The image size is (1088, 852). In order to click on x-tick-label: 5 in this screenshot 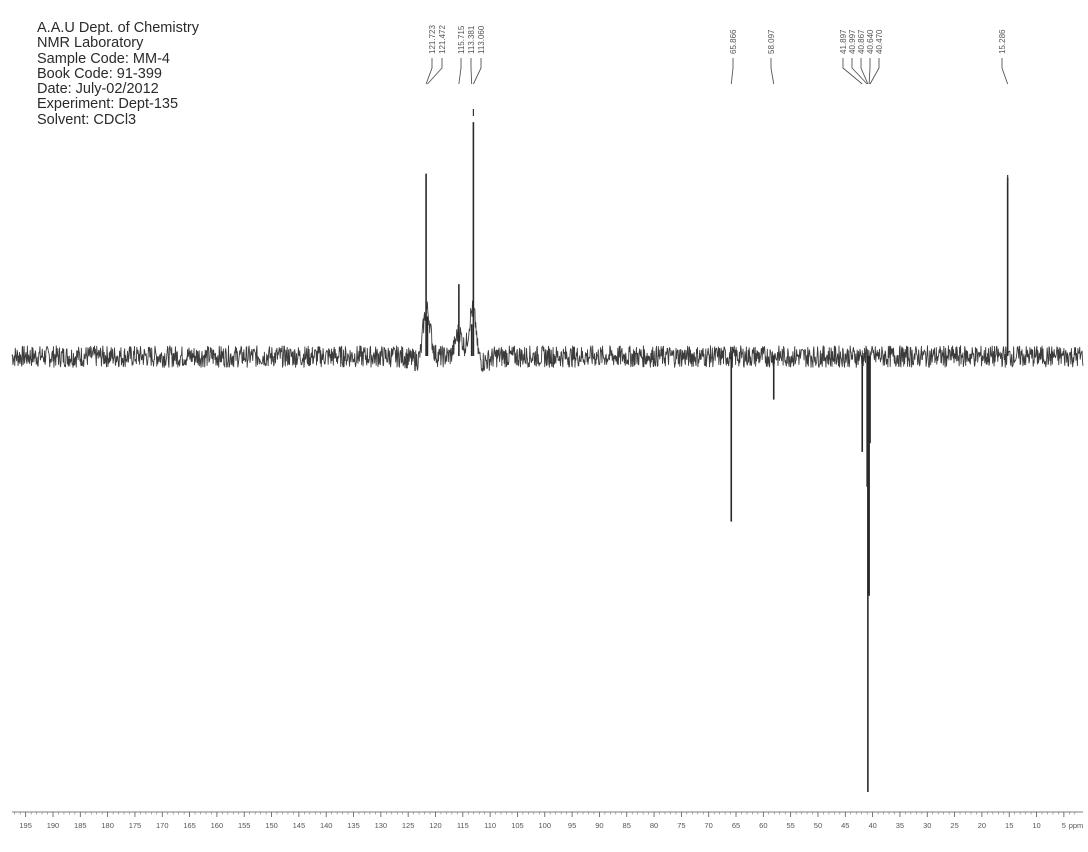, I will do `click(1064, 825)`.